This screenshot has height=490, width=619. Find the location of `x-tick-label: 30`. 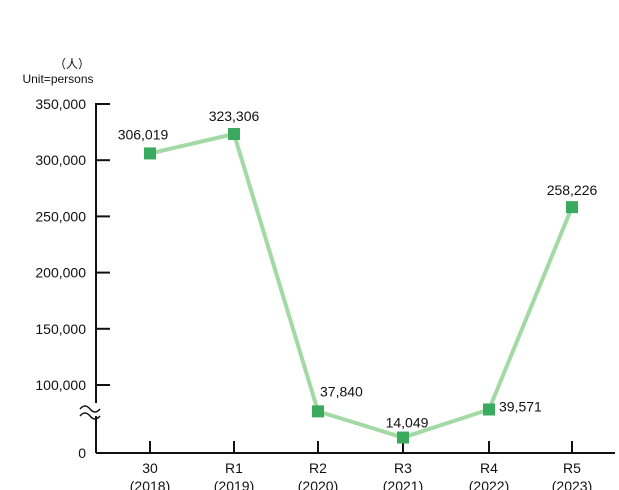

x-tick-label: 30 is located at coordinates (150, 468).